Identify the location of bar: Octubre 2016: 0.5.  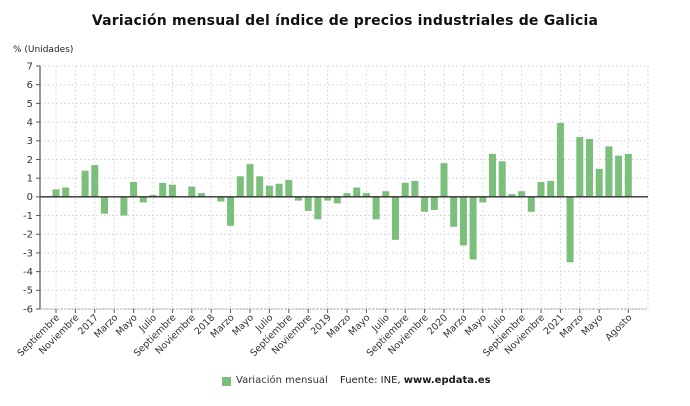
(66, 192).